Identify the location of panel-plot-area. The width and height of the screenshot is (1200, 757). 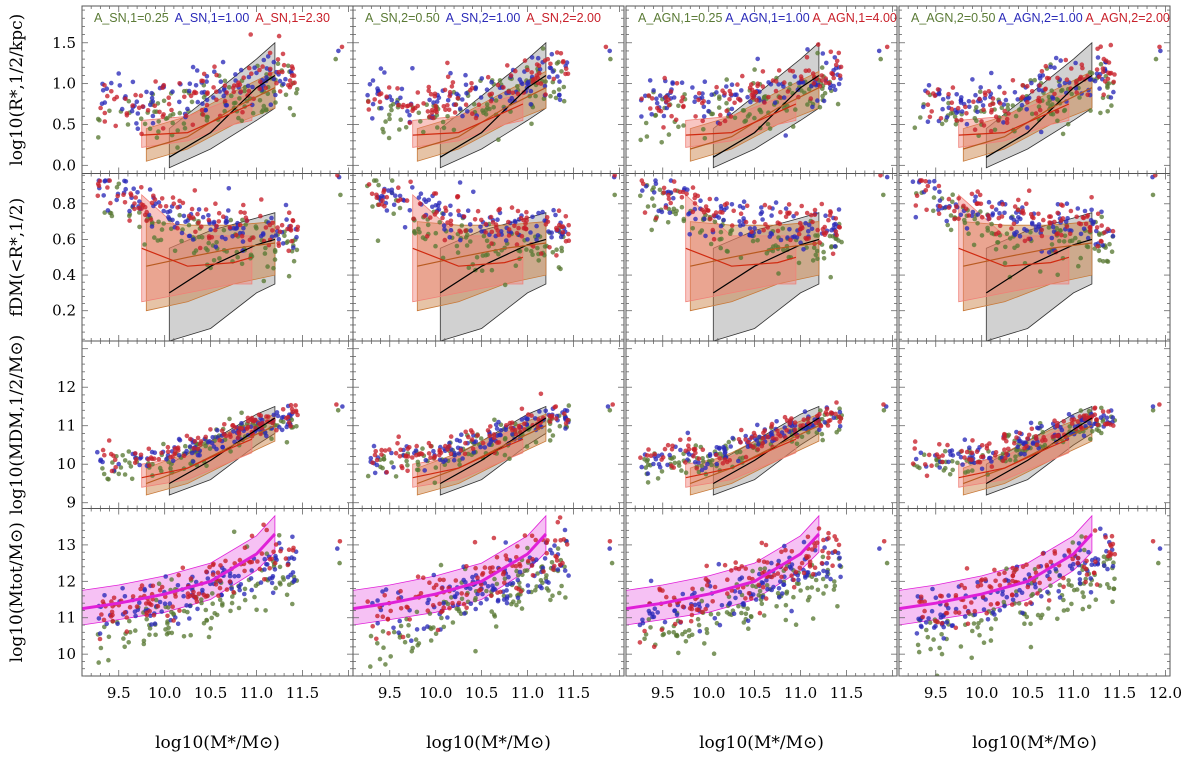
(1034, 257).